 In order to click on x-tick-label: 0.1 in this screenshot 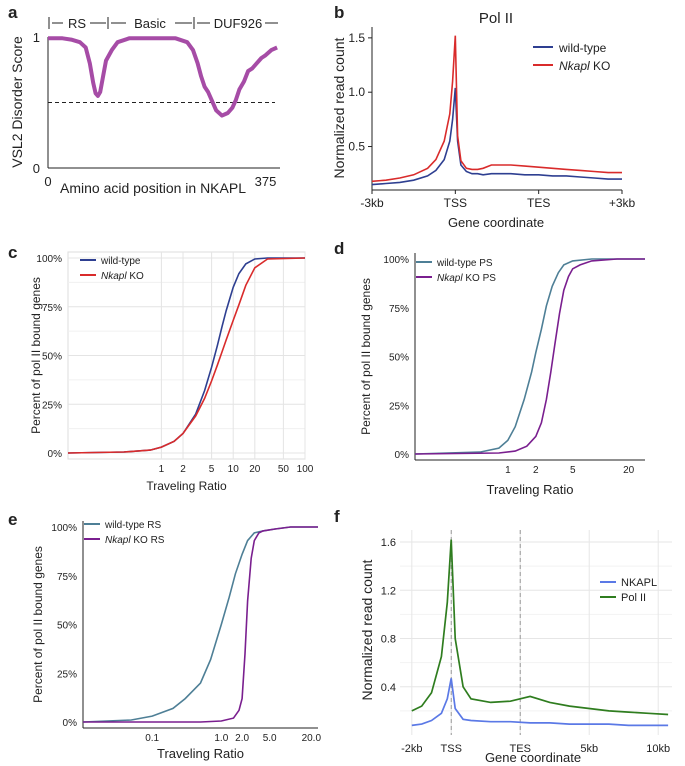, I will do `click(152, 738)`.